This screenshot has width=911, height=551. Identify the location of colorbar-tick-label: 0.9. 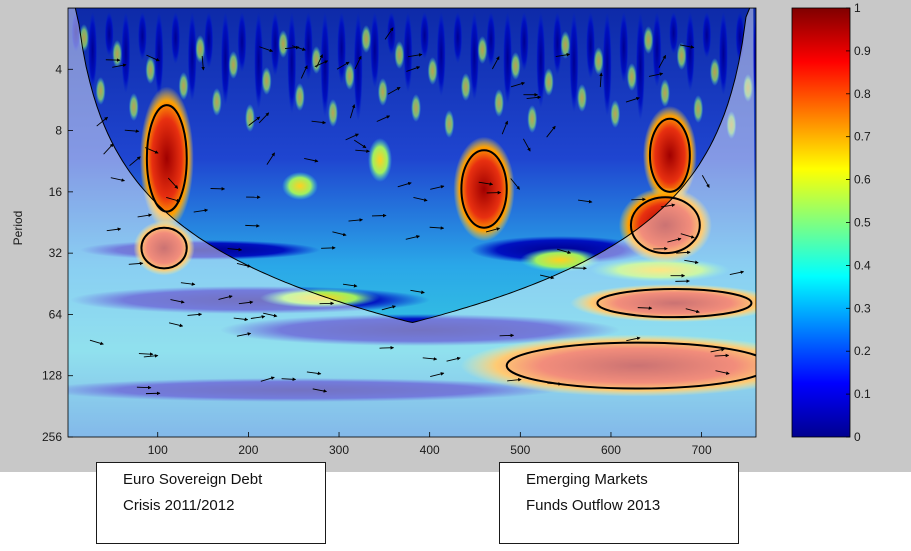
(862, 51).